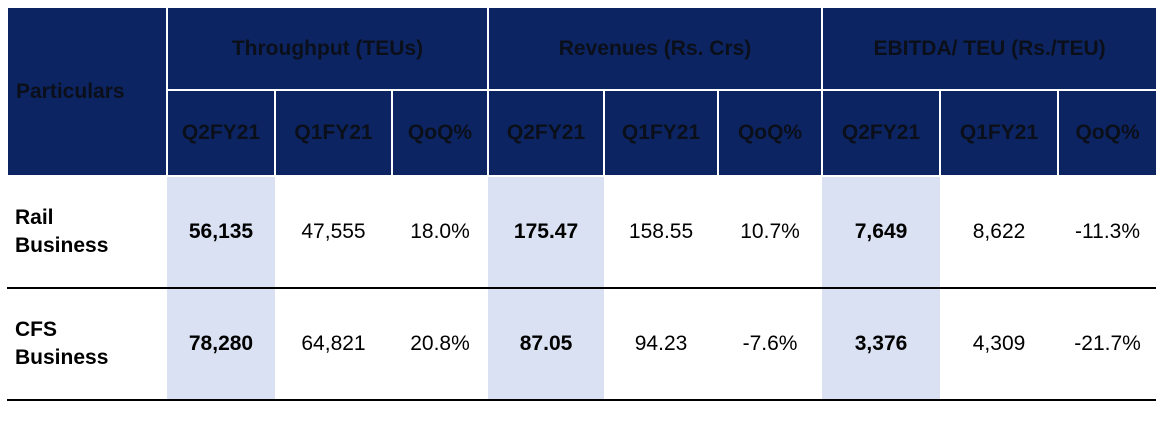 This screenshot has width=1156, height=421. Describe the element at coordinates (770, 232) in the screenshot. I see `cell-revenues-qoq: 10.7%` at that location.